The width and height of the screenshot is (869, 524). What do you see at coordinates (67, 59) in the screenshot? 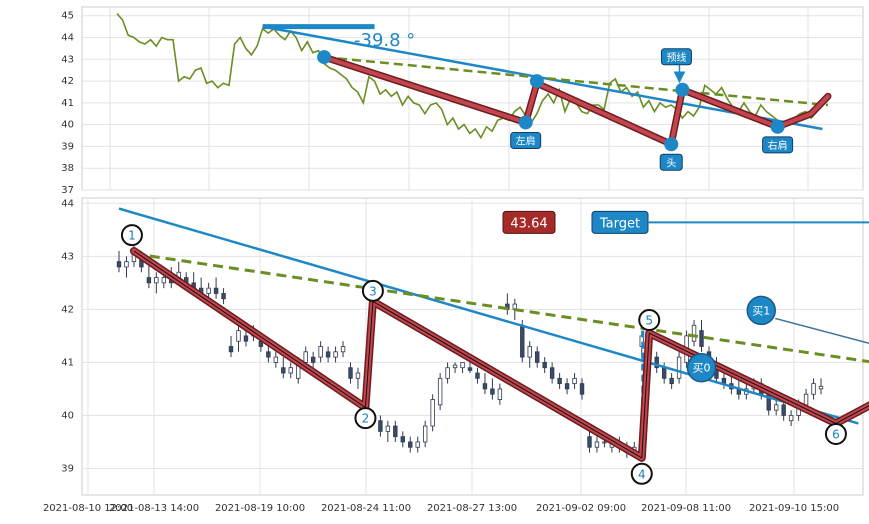
I see `top-y-tick-43: 43` at bounding box center [67, 59].